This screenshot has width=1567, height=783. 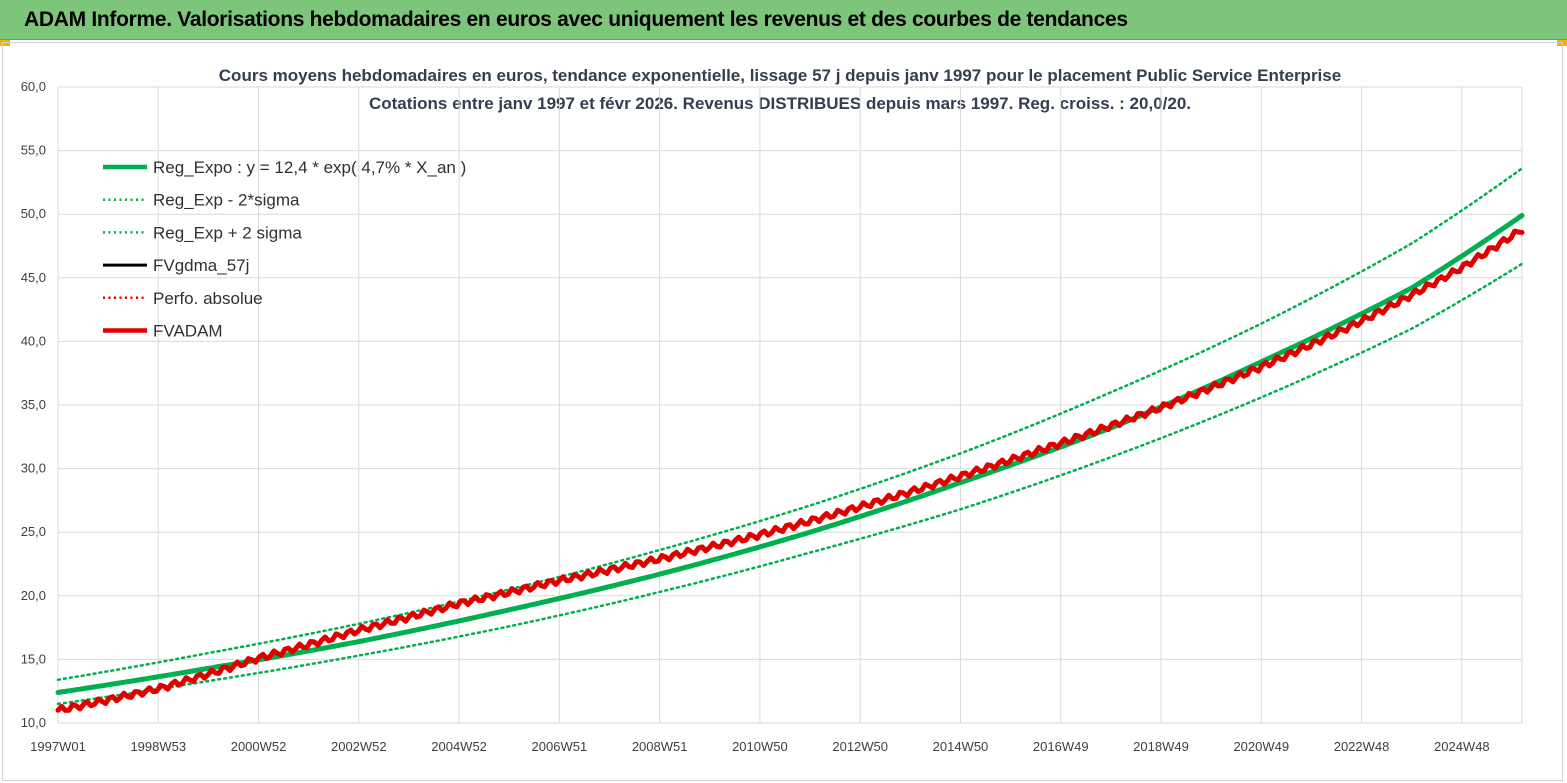 What do you see at coordinates (33, 150) in the screenshot?
I see `y-tick-label: 55,0` at bounding box center [33, 150].